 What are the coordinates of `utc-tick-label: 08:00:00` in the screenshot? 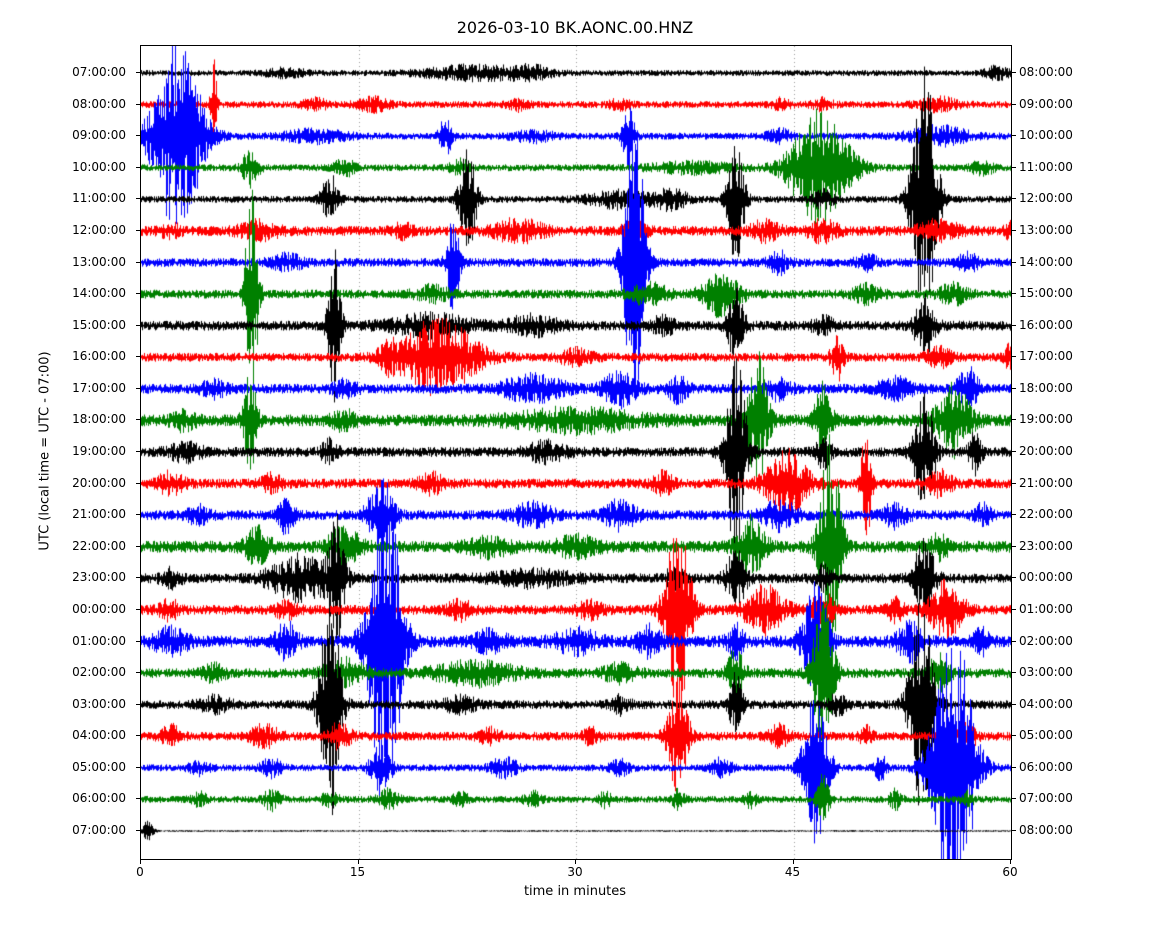 It's located at (99, 103).